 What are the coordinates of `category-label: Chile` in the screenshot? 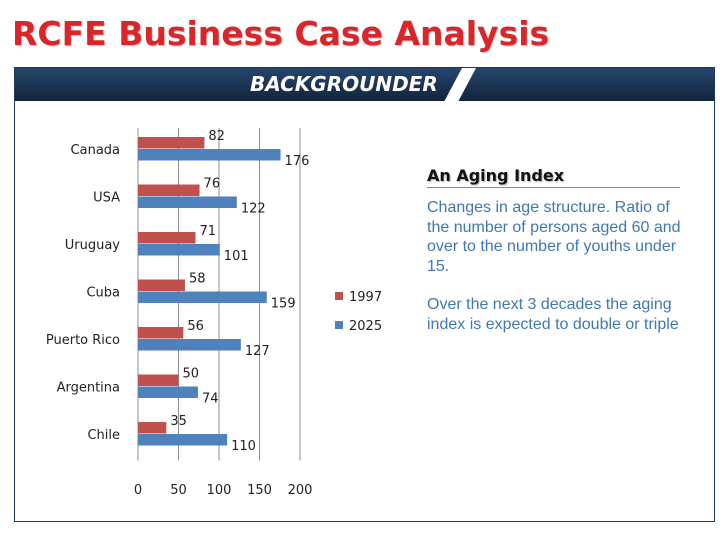 It's located at (103, 435).